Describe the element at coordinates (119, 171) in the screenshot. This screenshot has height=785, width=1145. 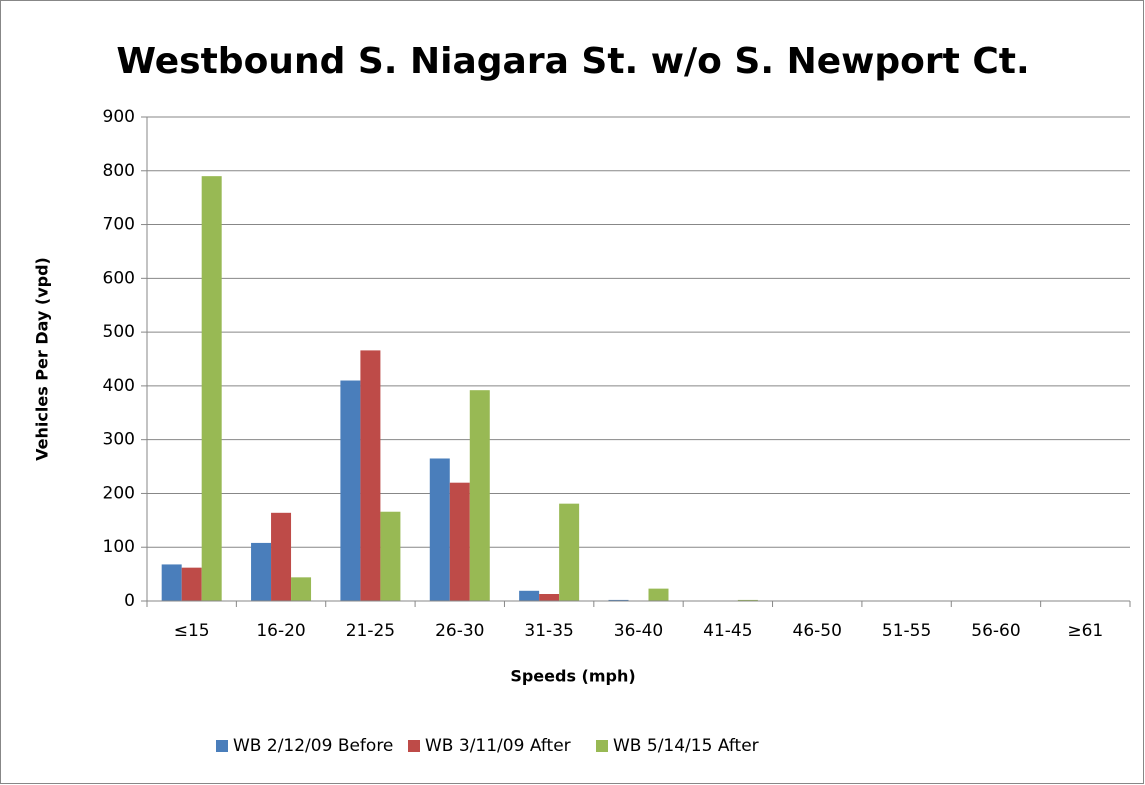
I see `y-tick-label: 800` at that location.